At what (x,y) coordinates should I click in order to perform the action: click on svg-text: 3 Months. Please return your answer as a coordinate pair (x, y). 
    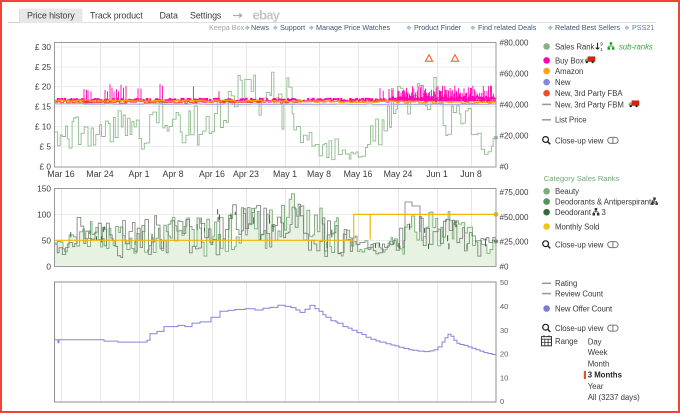
    Looking at the image, I should click on (605, 375).